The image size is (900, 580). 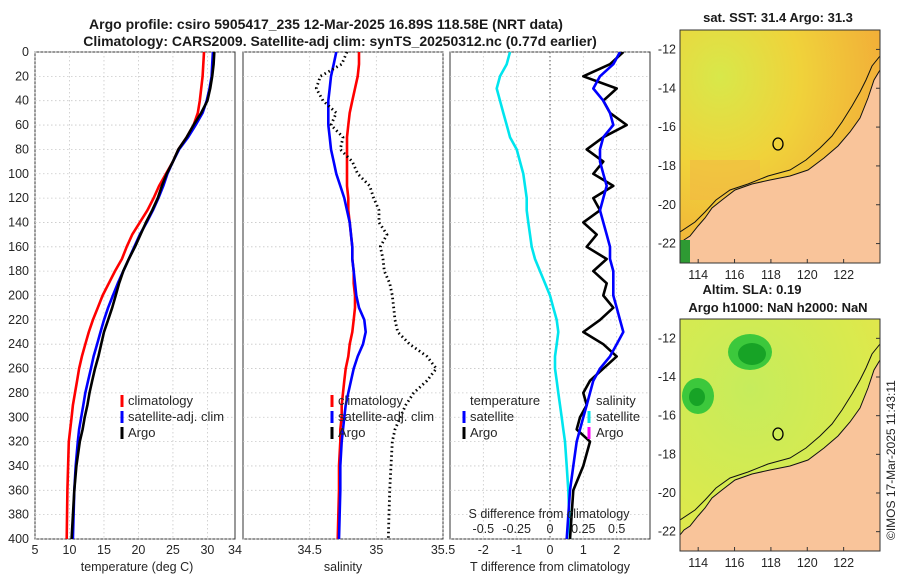 What do you see at coordinates (516, 529) in the screenshot?
I see `top-x-tick-label: -0.25` at bounding box center [516, 529].